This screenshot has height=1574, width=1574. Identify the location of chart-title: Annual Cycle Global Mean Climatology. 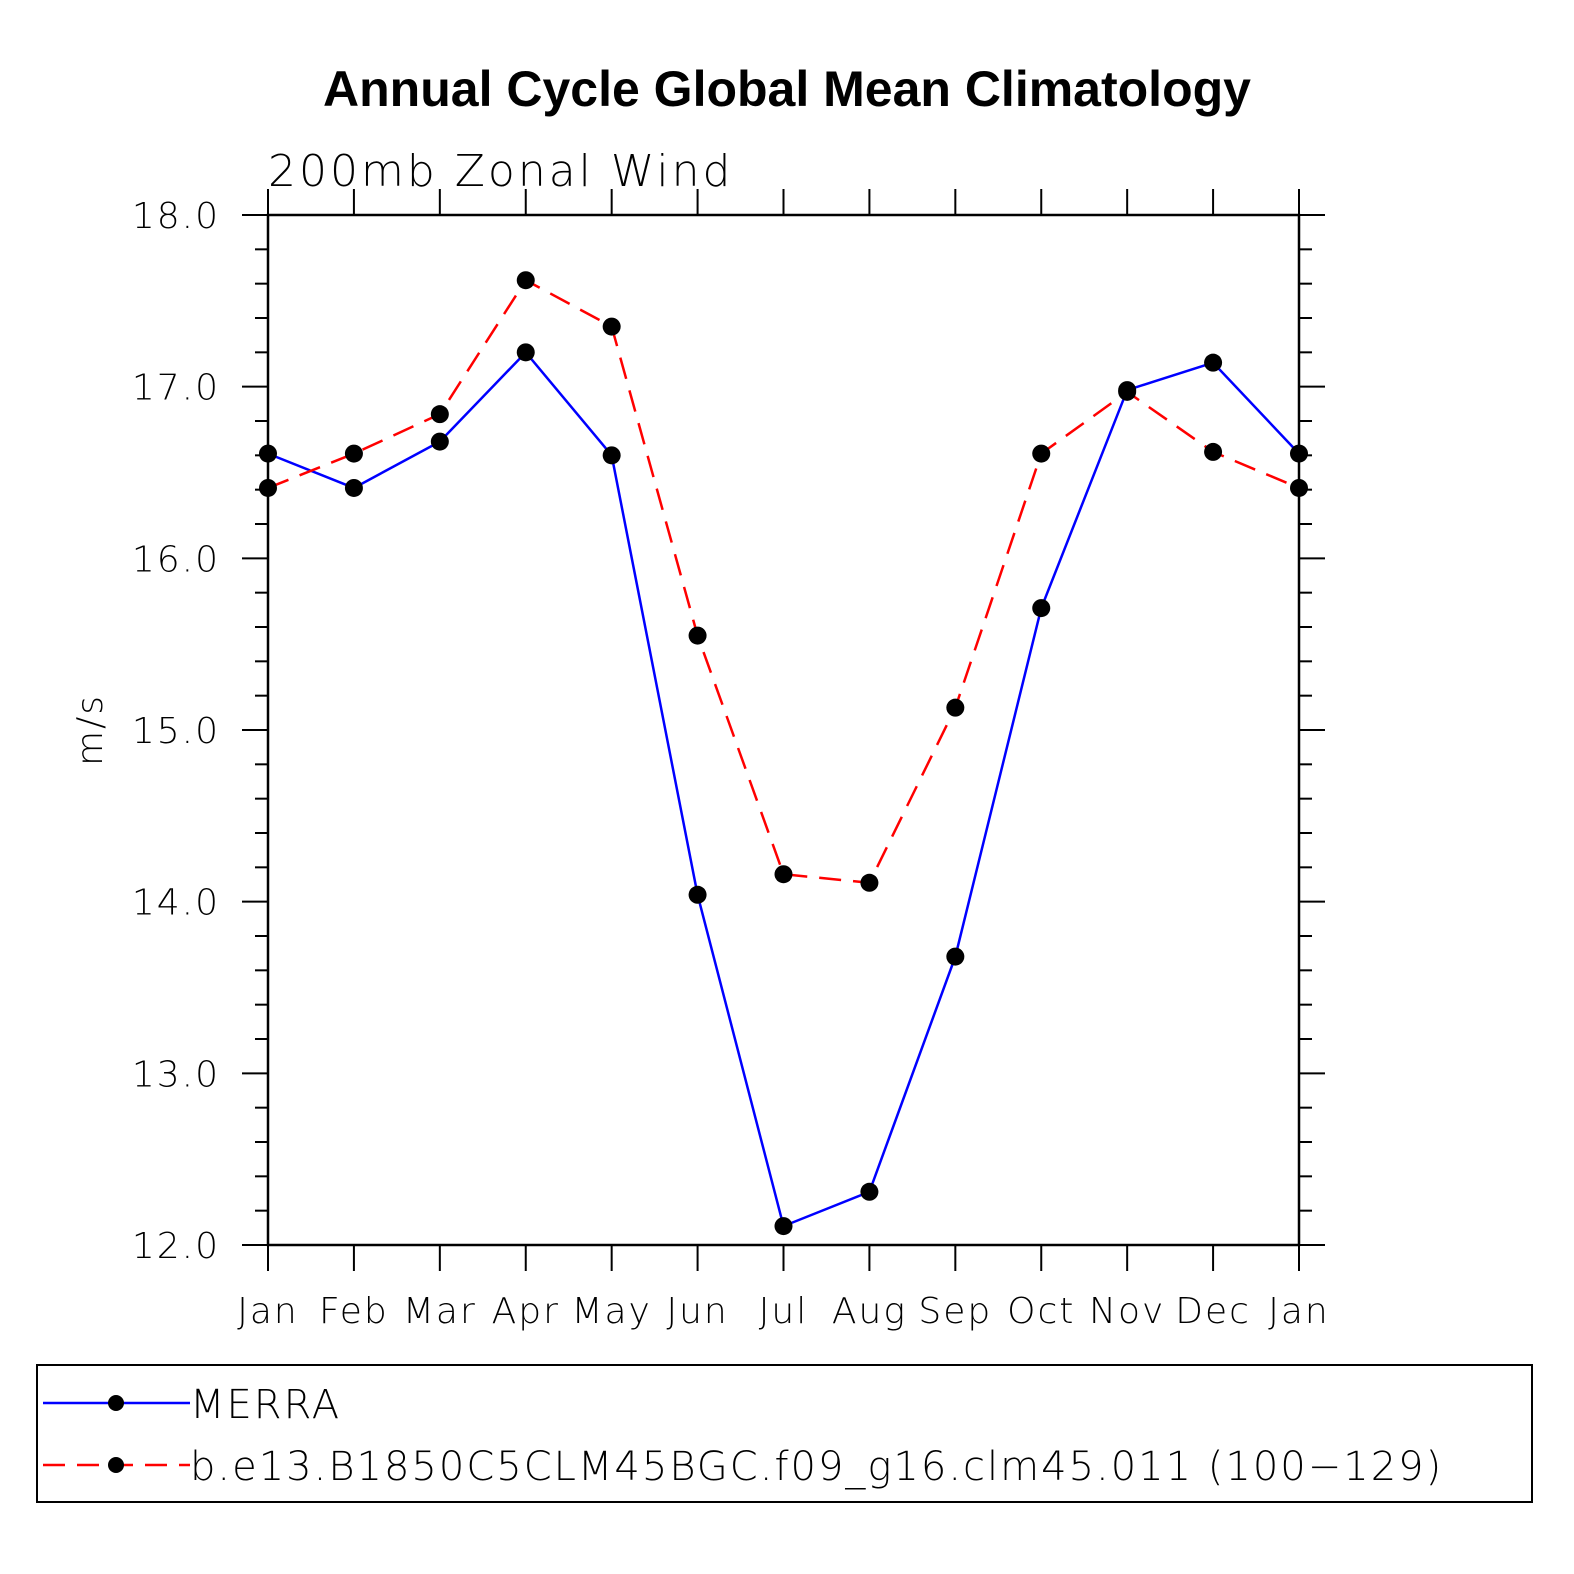
(787, 89).